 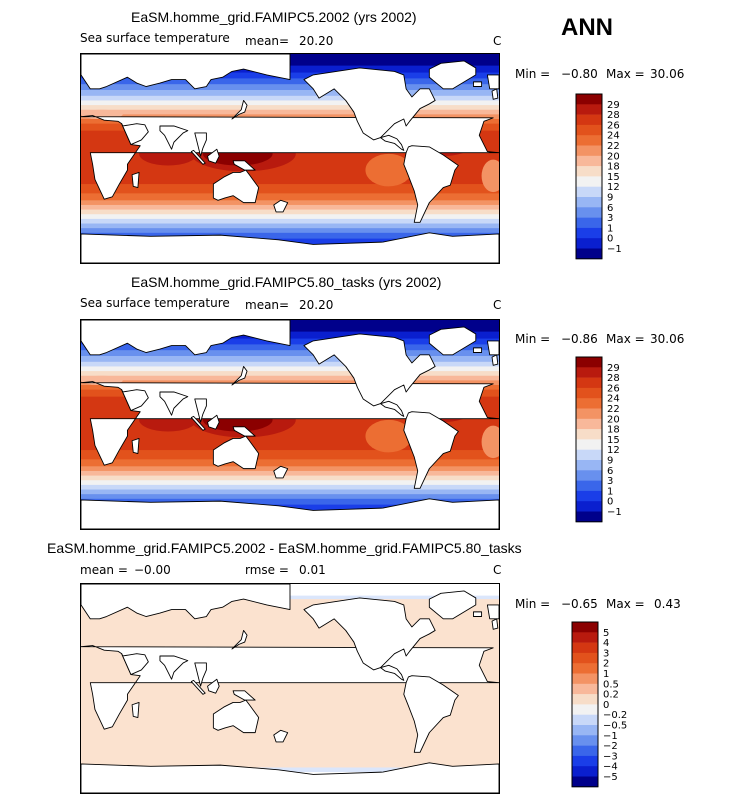 What do you see at coordinates (533, 339) in the screenshot?
I see `panel-2-min-label: Min =` at bounding box center [533, 339].